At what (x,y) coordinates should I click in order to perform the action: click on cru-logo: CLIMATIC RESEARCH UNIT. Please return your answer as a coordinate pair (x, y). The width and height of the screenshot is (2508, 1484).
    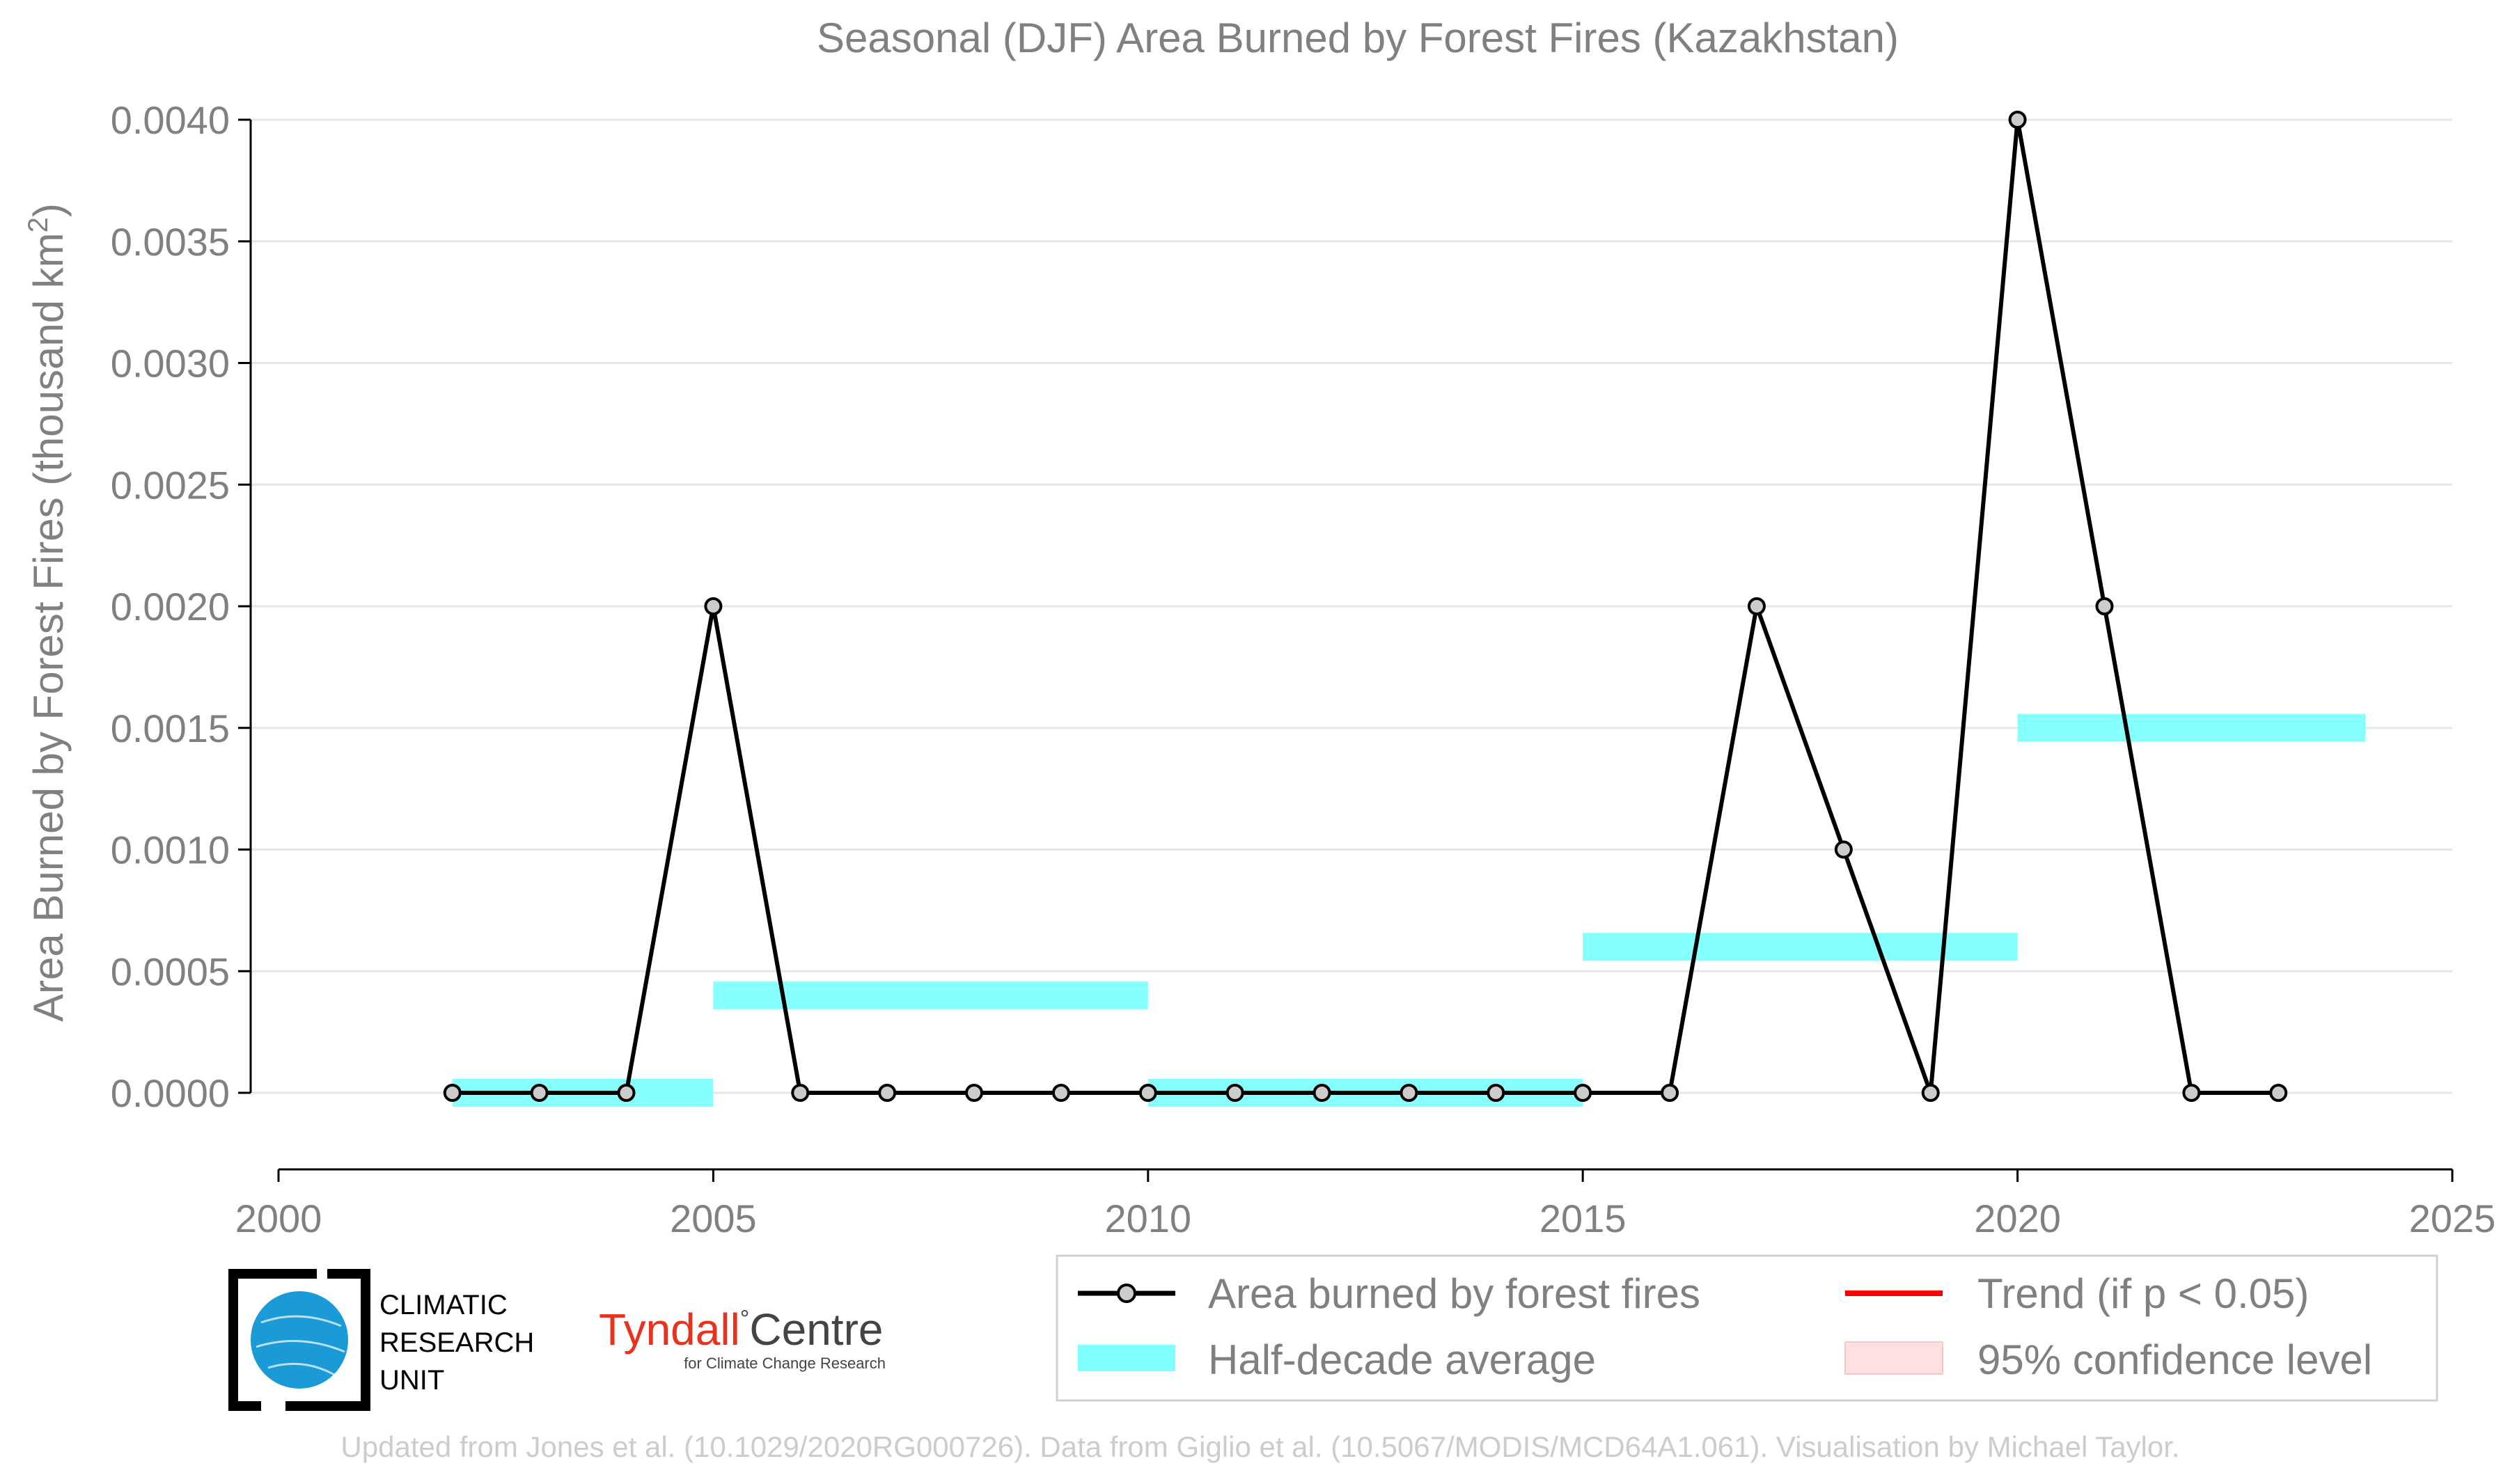
    Looking at the image, I should click on (381, 1340).